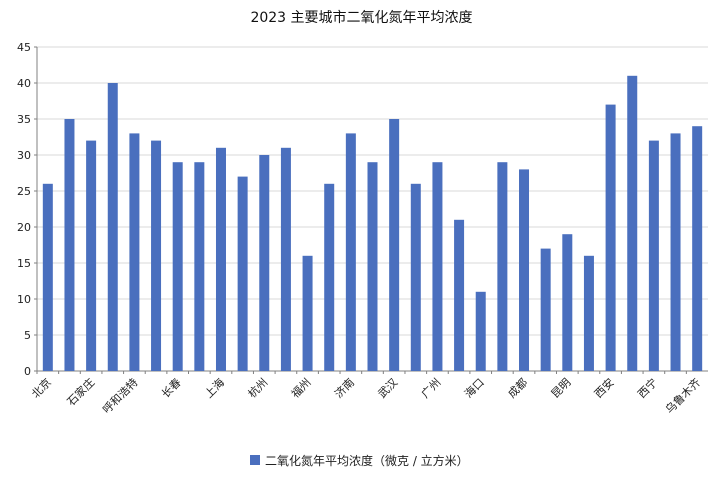  What do you see at coordinates (40, 387) in the screenshot?
I see `x-tick-label: 北京` at bounding box center [40, 387].